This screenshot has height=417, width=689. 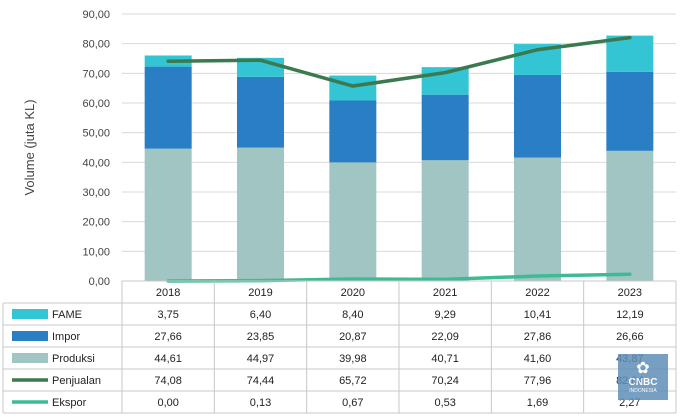 What do you see at coordinates (30, 314) in the screenshot?
I see `legend-key-fame` at bounding box center [30, 314].